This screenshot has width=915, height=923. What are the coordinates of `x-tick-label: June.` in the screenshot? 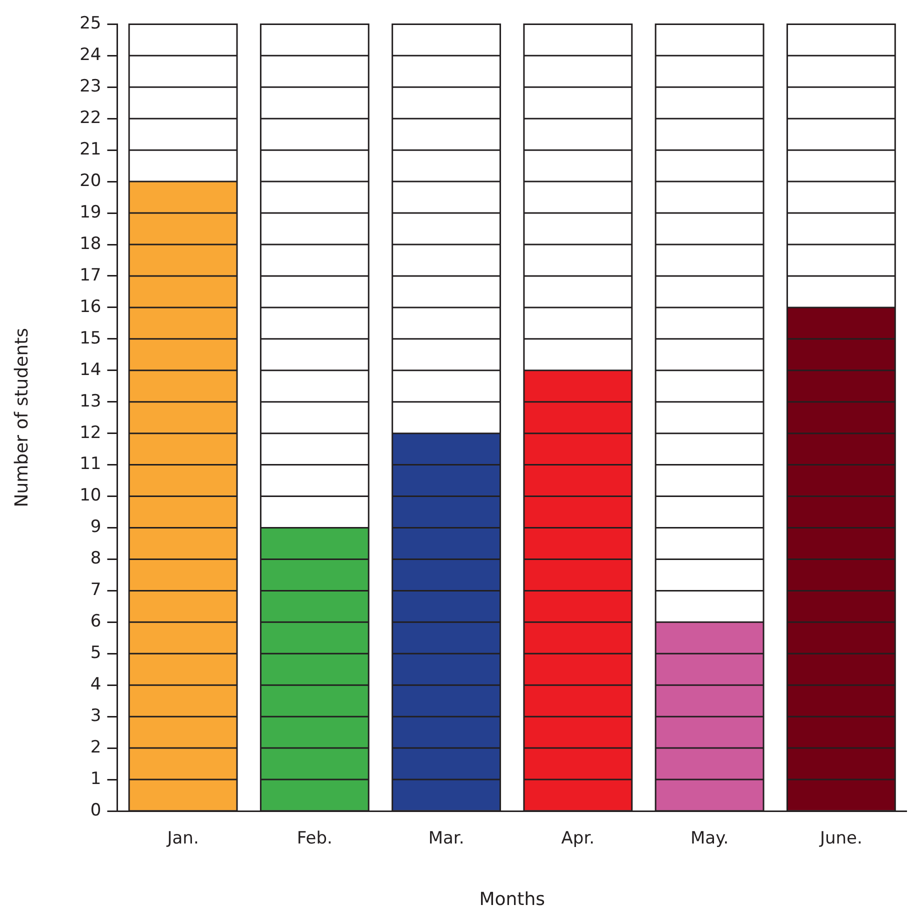 It's located at (840, 838).